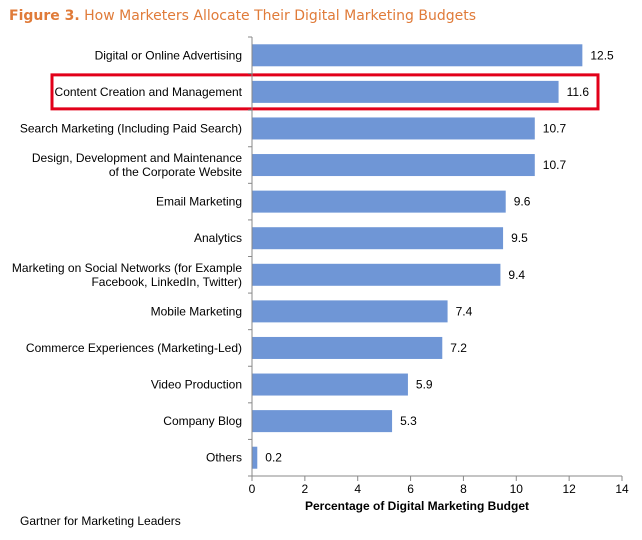 The width and height of the screenshot is (642, 540). Describe the element at coordinates (196, 385) in the screenshot. I see `category-label: Video Production` at that location.